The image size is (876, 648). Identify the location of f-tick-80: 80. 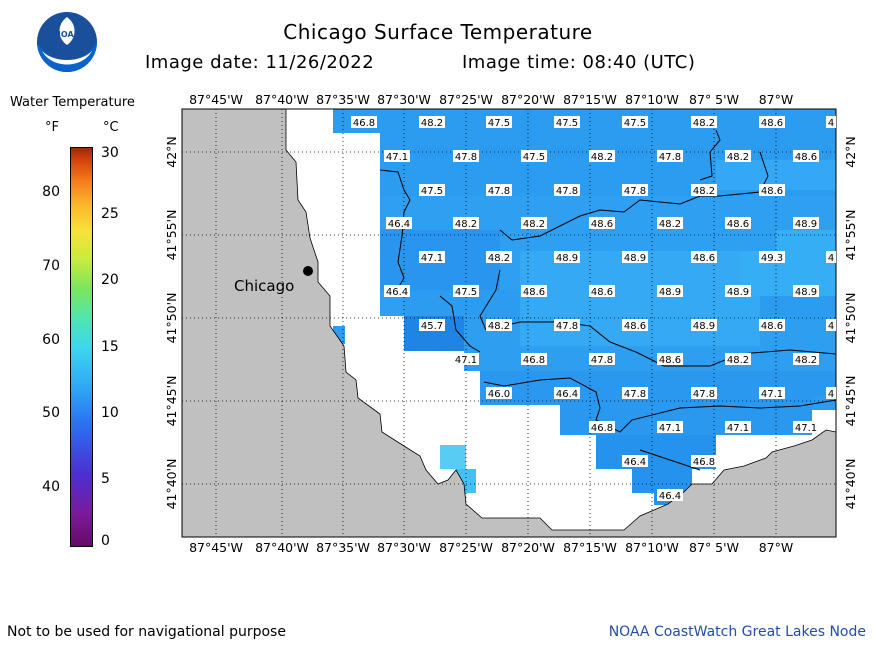
(51, 192).